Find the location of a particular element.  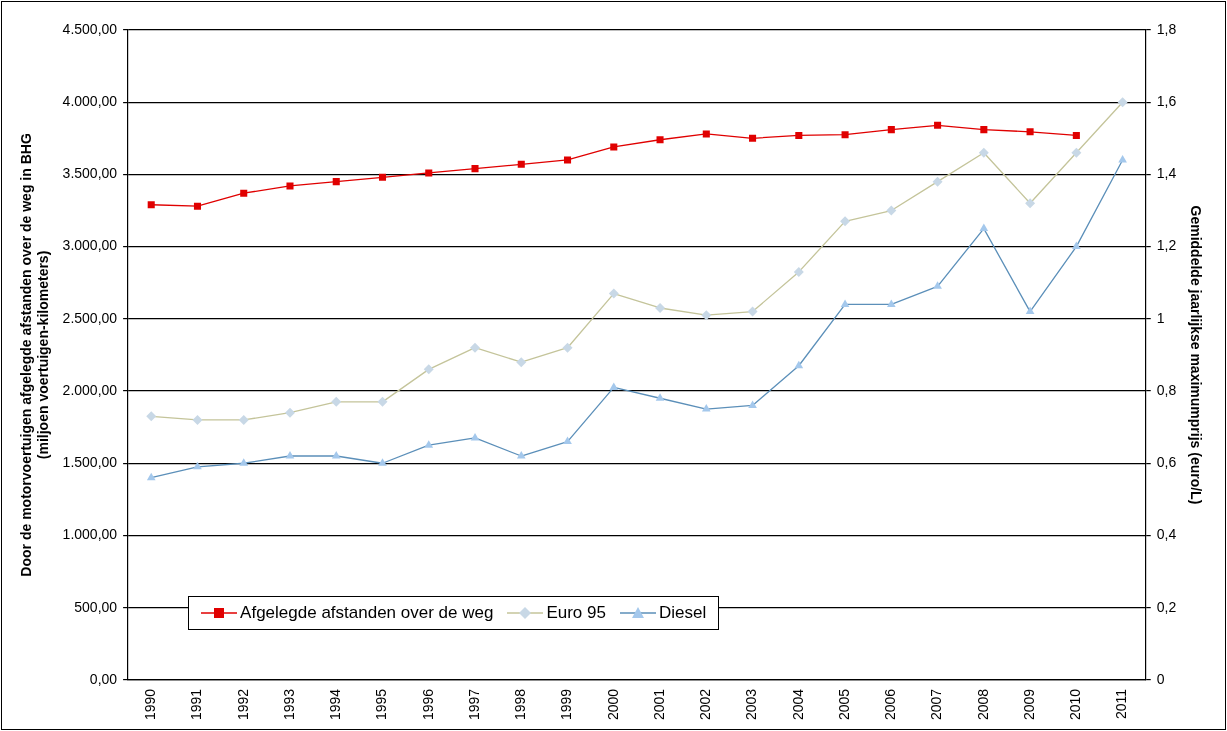

y-tick-label: 2.500,00 is located at coordinates (90, 317).